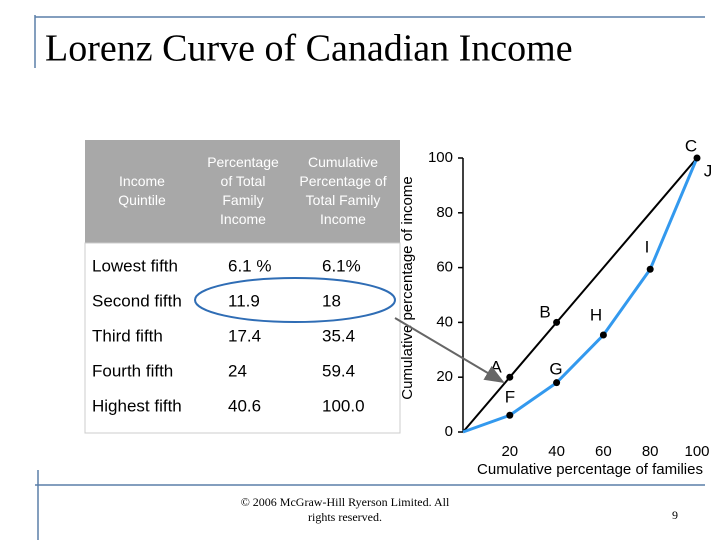 The width and height of the screenshot is (720, 545). What do you see at coordinates (650, 451) in the screenshot?
I see `x-tick-label: 80` at bounding box center [650, 451].